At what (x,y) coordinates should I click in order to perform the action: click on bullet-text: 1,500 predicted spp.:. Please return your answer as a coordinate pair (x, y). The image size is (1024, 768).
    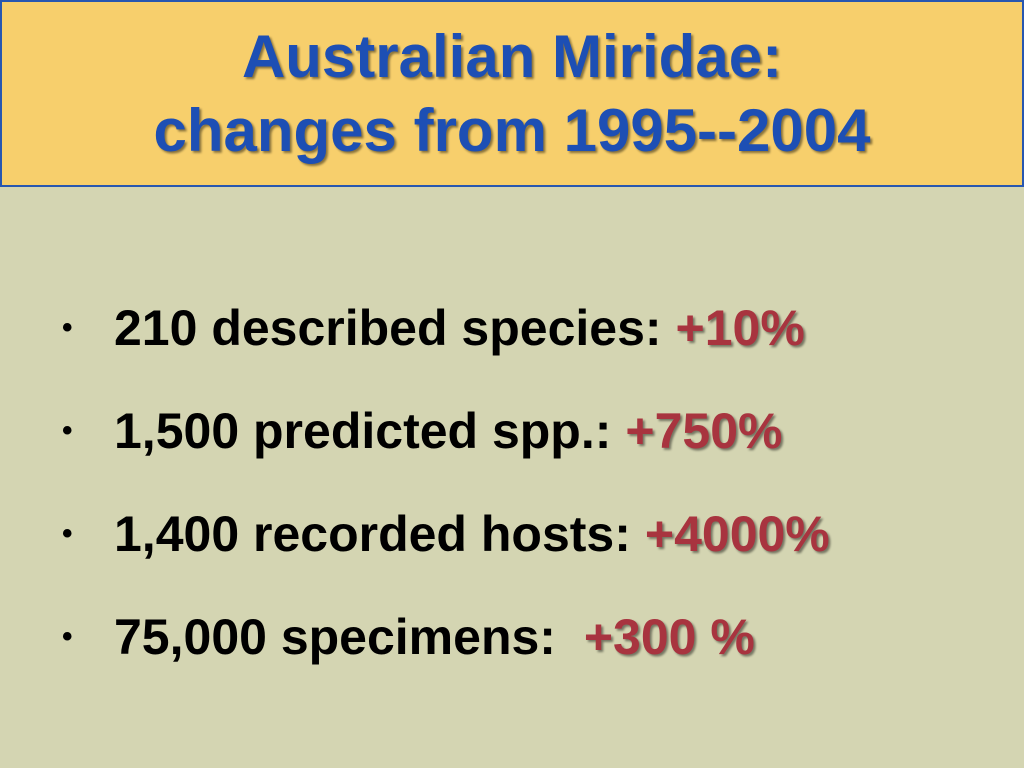
    Looking at the image, I should click on (363, 430).